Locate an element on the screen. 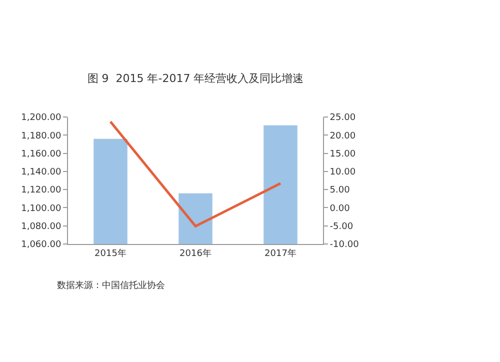  y2-tick-label: 25.00 is located at coordinates (343, 118).